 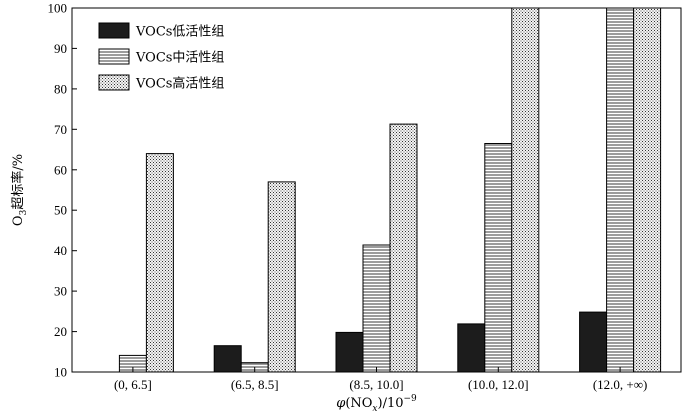 I want to click on y-tick-label: 20, so click(x=60, y=331).